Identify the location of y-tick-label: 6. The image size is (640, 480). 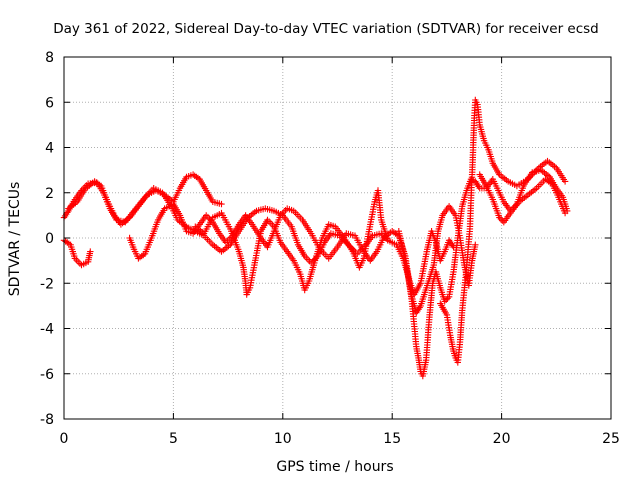
(49, 103).